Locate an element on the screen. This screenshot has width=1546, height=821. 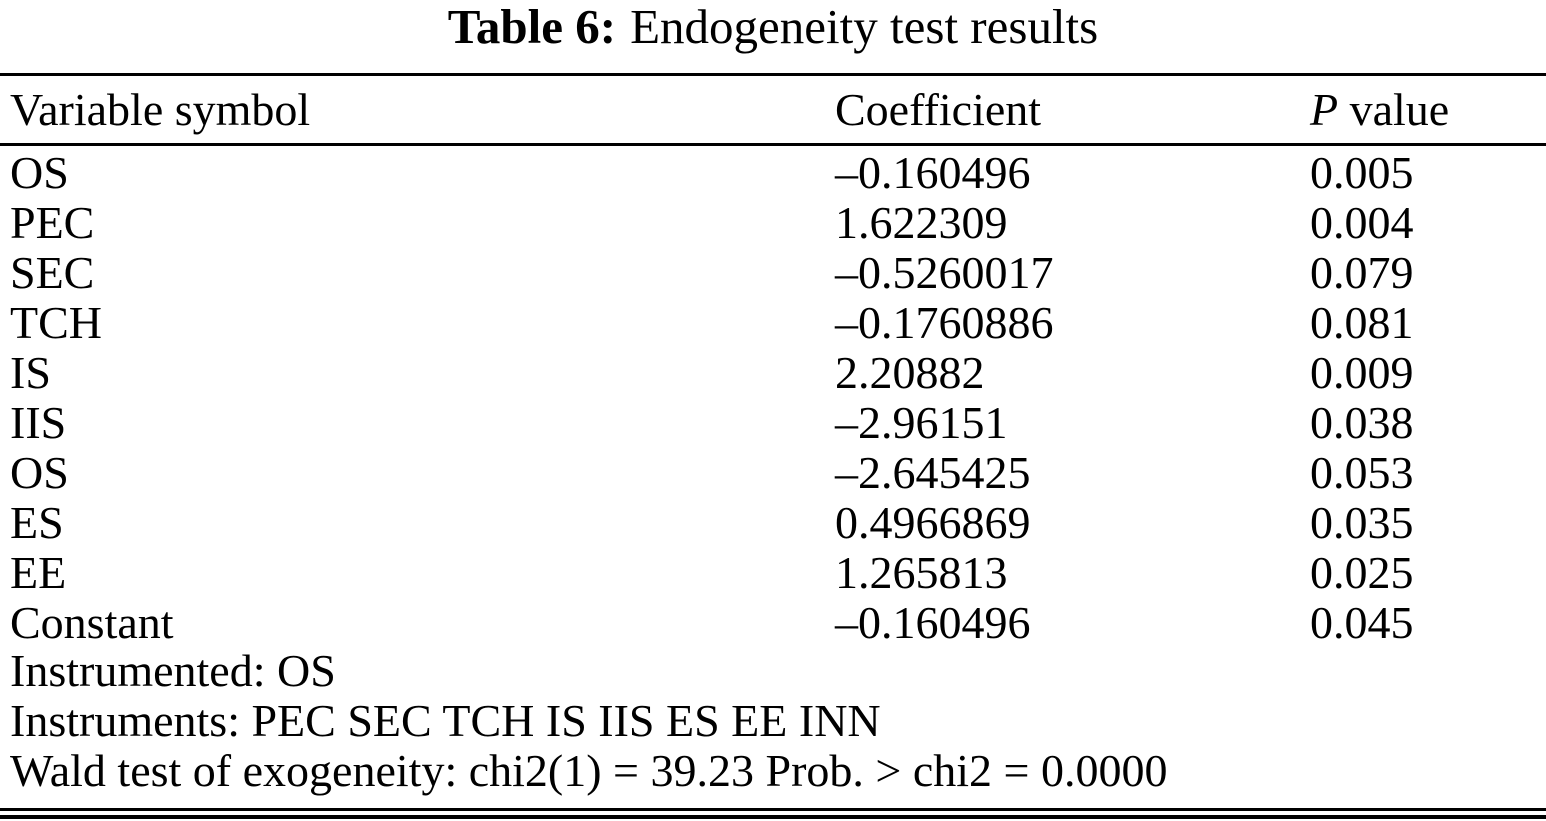
variable-cell: ES is located at coordinates (37, 522).